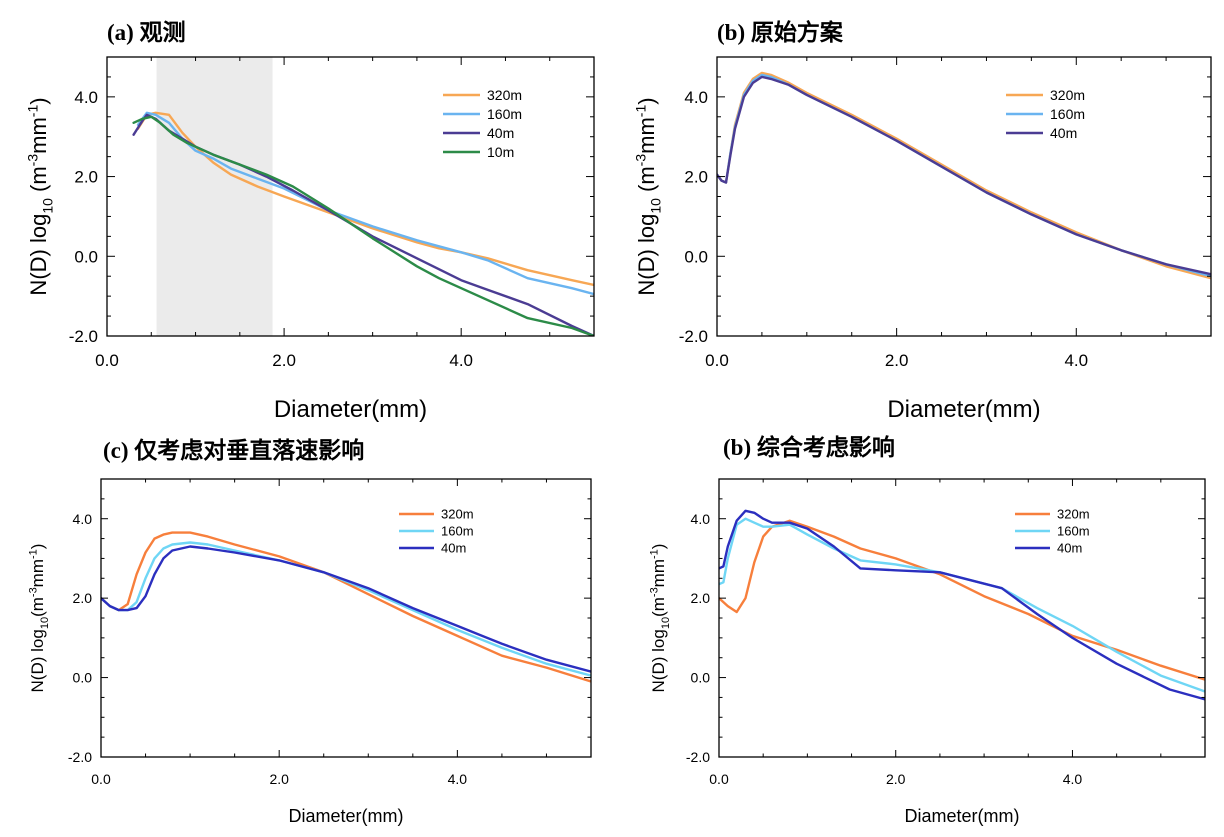 The image size is (1224, 837). I want to click on panel-title: (b) 综合考虑影响, so click(809, 447).